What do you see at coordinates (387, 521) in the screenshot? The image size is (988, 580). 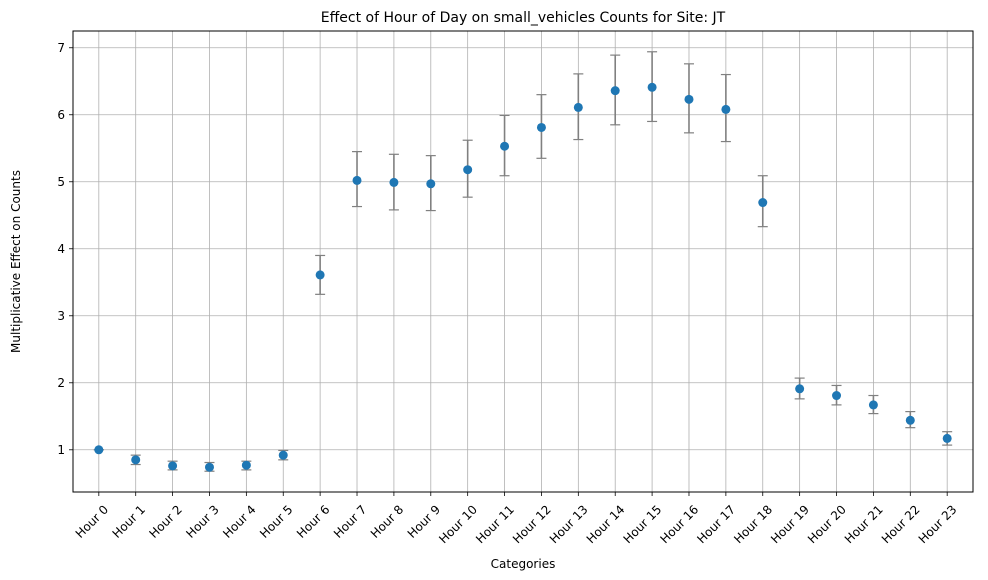 I see `x-tick-label: Hour 8` at bounding box center [387, 521].